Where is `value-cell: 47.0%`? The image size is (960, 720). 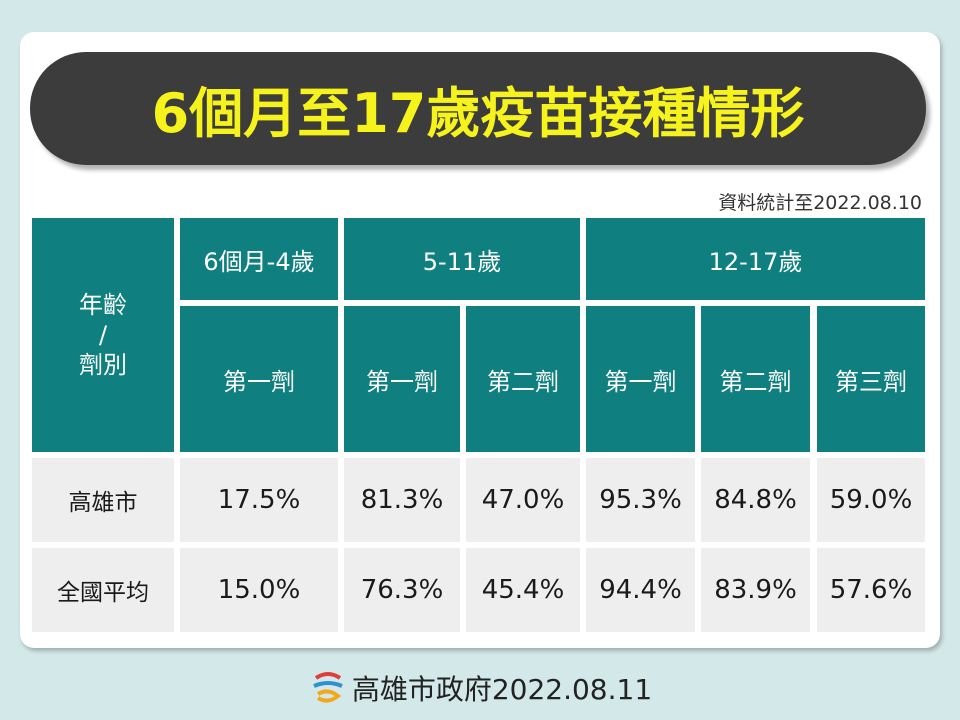 value-cell: 47.0% is located at coordinates (523, 500).